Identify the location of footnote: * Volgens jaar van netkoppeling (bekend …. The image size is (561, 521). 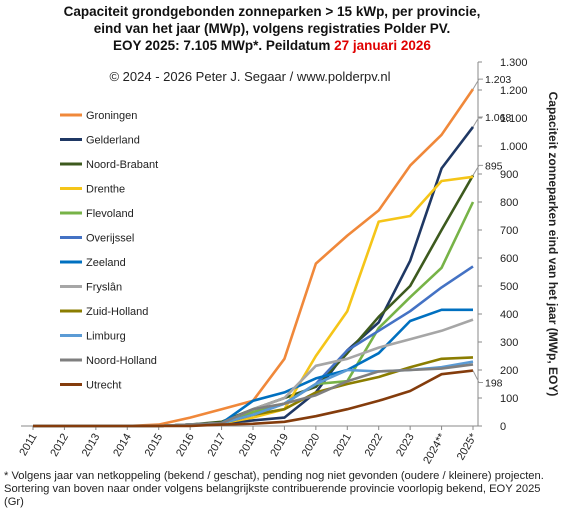
(274, 489).